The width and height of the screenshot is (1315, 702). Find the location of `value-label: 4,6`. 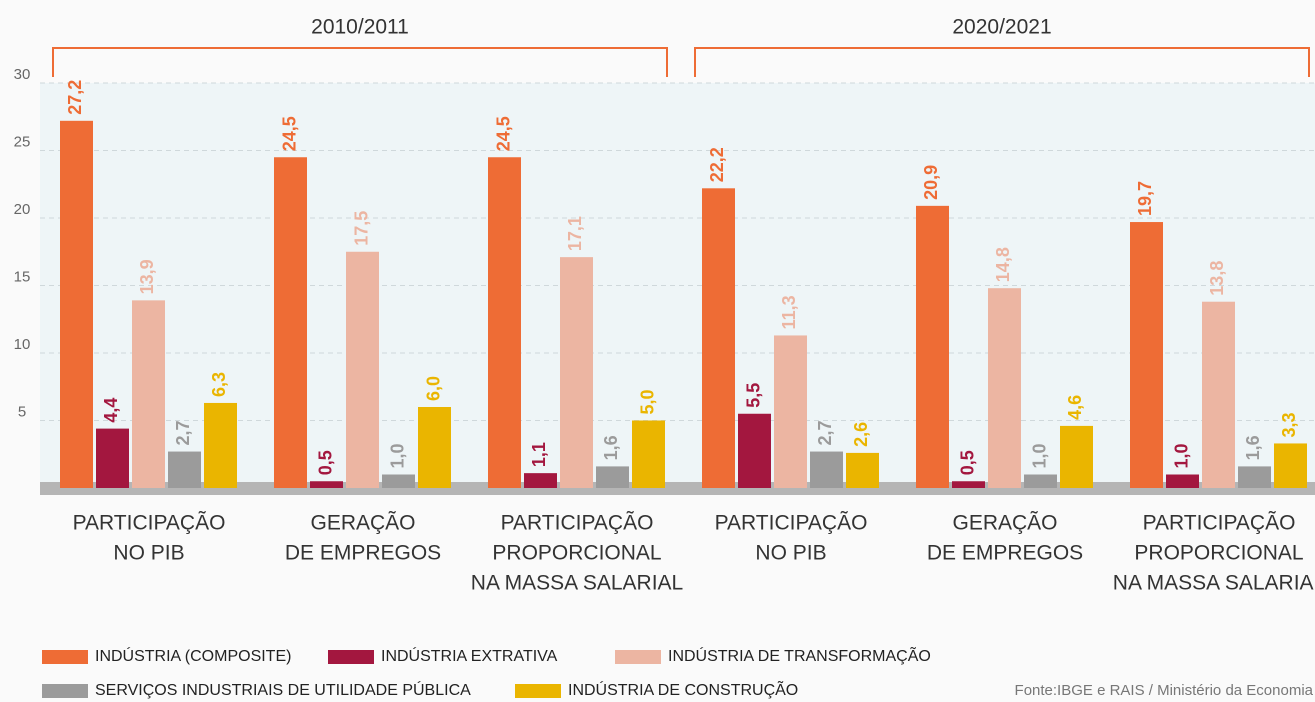

value-label: 4,6 is located at coordinates (1075, 407).